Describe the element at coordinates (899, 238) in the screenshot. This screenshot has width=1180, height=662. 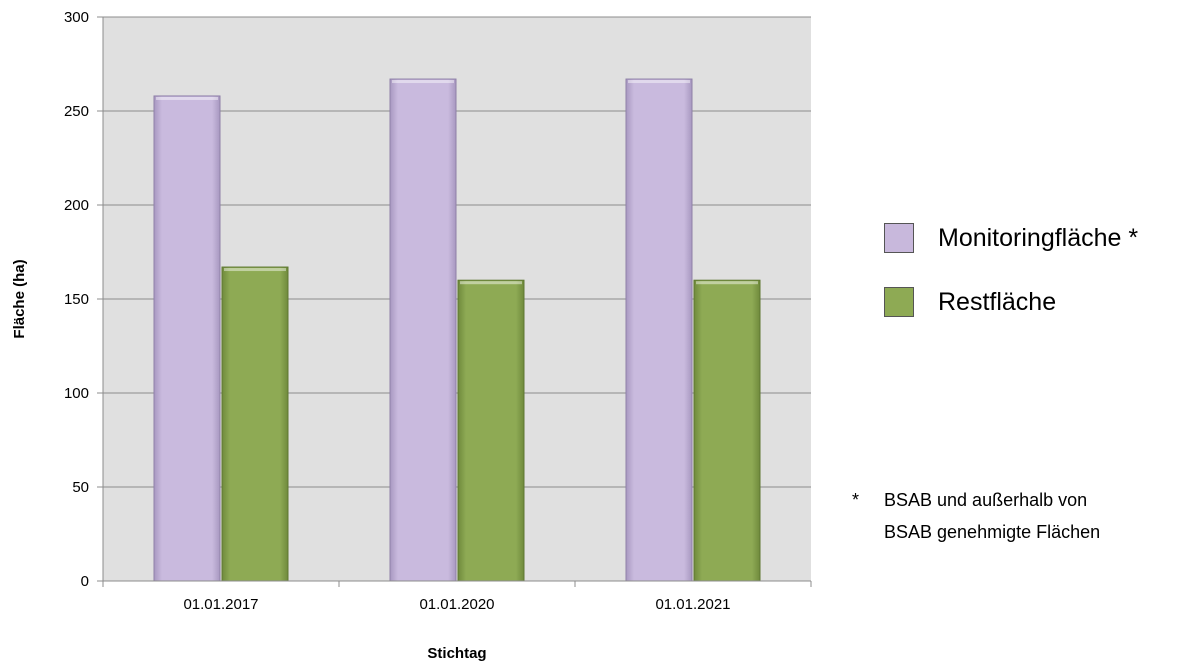
I see `legend-swatch-monitoringflaeche` at that location.